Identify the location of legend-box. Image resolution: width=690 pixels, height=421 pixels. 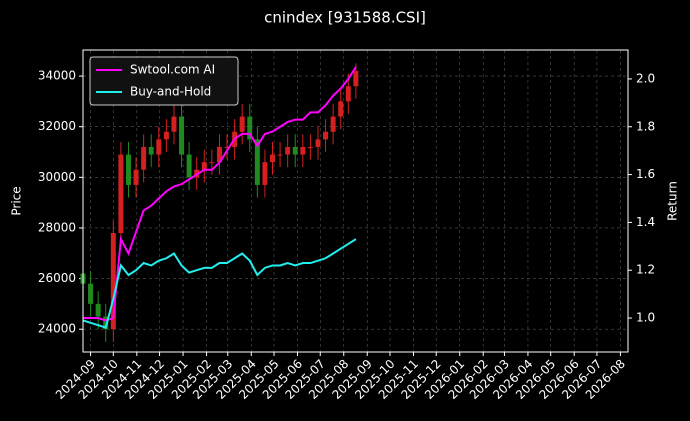
(164, 81).